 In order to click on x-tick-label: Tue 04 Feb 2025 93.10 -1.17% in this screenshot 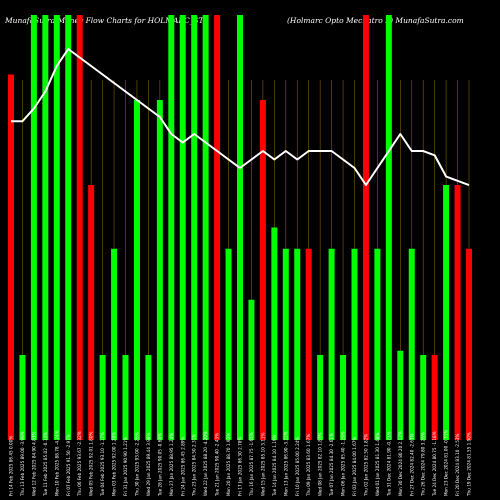, I will do `click(102, 464)`.